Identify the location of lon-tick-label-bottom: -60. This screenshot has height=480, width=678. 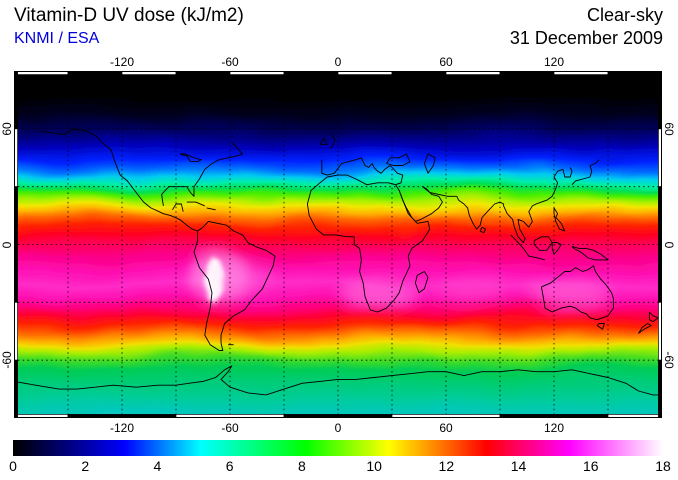
(230, 428).